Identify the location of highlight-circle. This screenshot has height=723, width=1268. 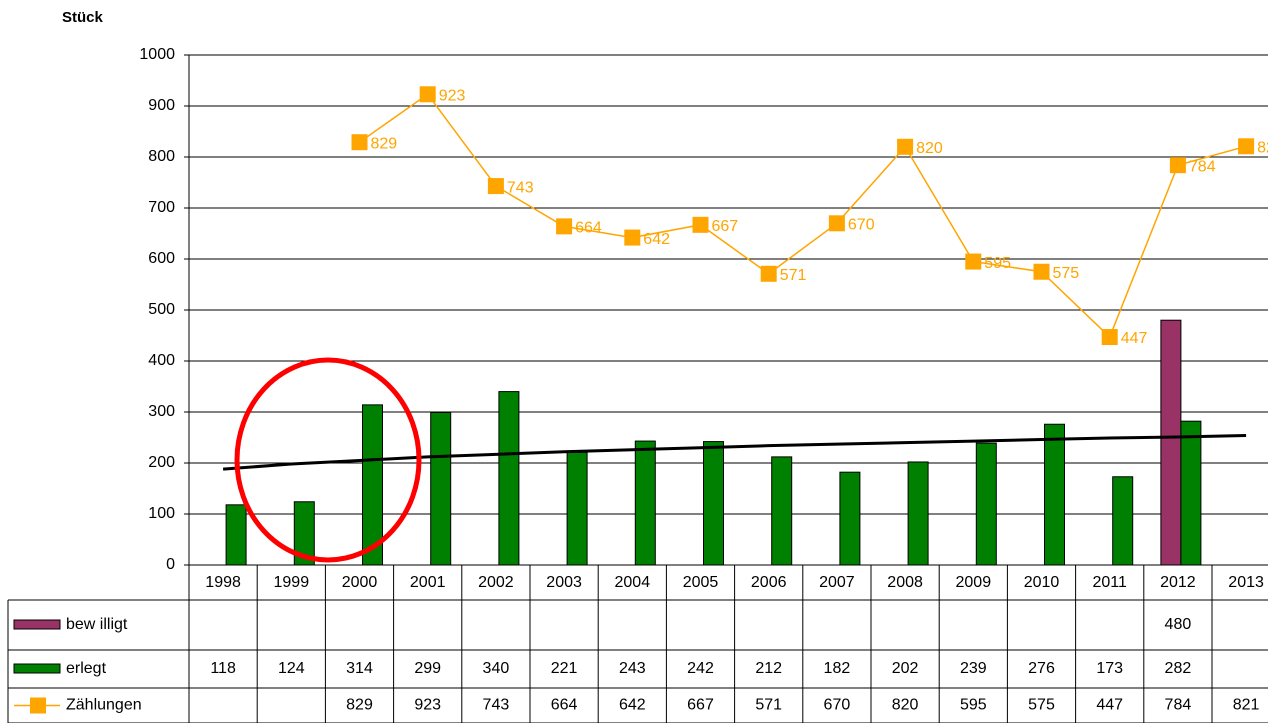
(328, 460).